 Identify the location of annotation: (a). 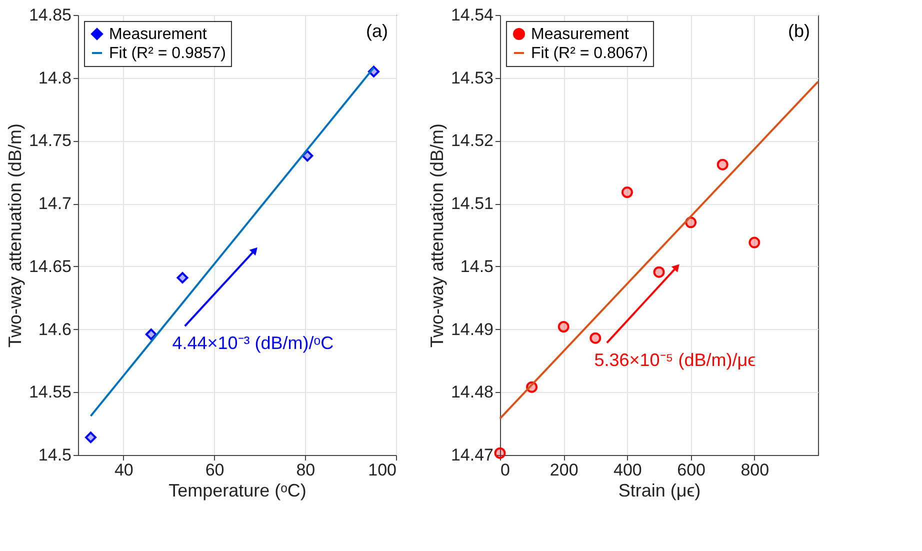
(377, 31).